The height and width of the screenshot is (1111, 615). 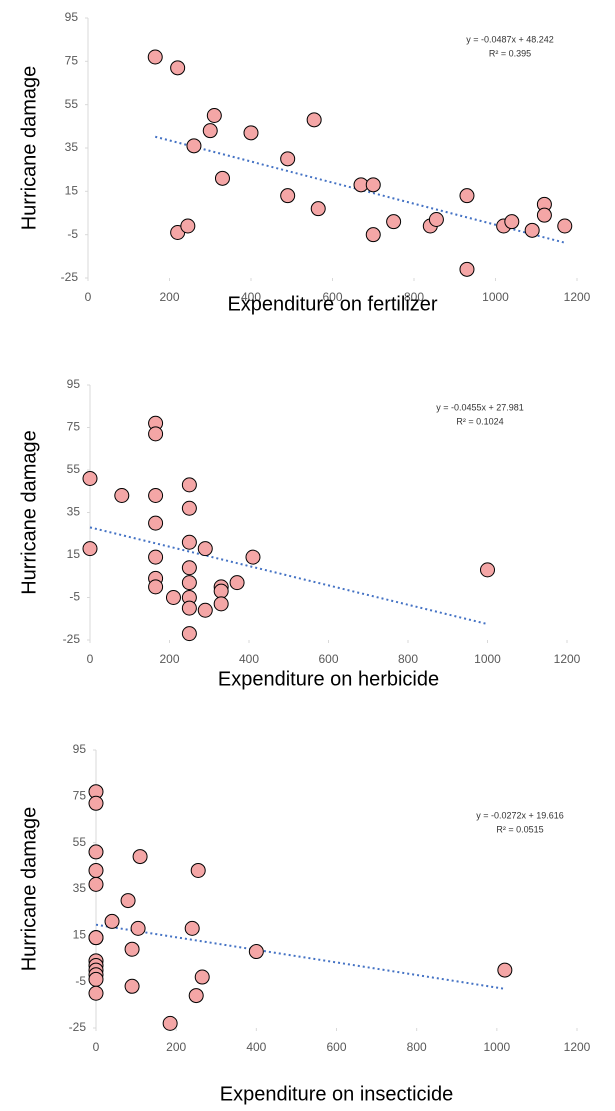 I want to click on annotation: R² = 0.0515, so click(x=519, y=829).